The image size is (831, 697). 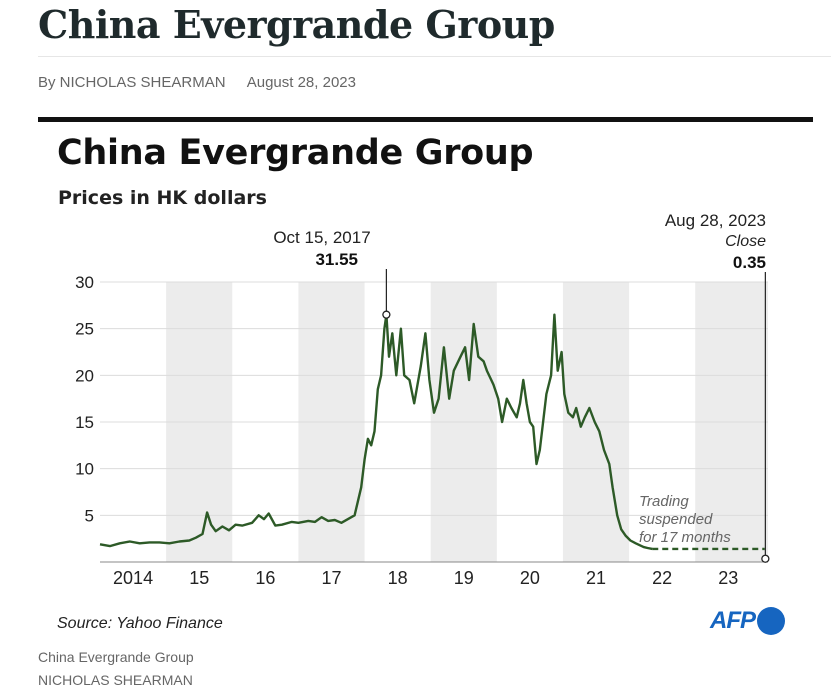 What do you see at coordinates (715, 220) in the screenshot?
I see `close-date-label: Aug 28, 2023` at bounding box center [715, 220].